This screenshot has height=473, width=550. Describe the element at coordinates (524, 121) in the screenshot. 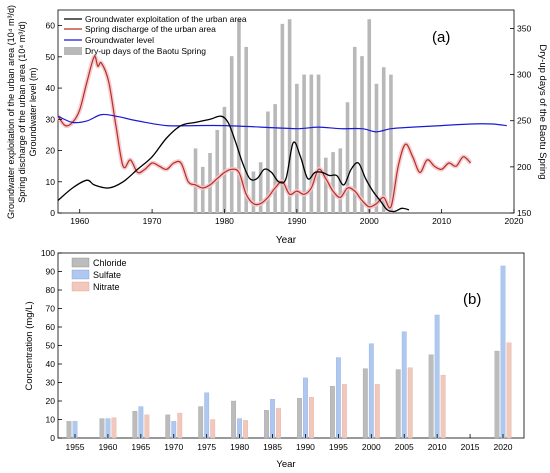

I see `panel-a-right-tick-label: 250` at that location.